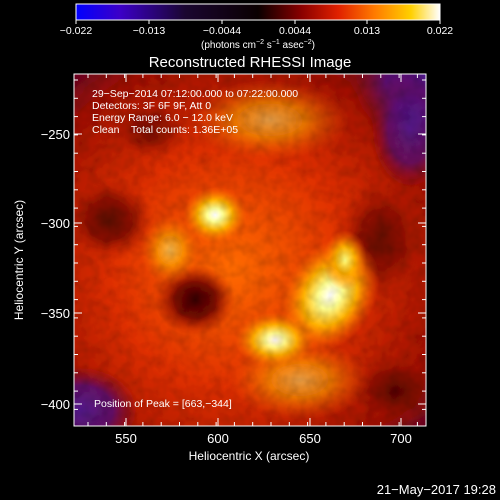  I want to click on x-tick-label: 650, so click(310, 438).